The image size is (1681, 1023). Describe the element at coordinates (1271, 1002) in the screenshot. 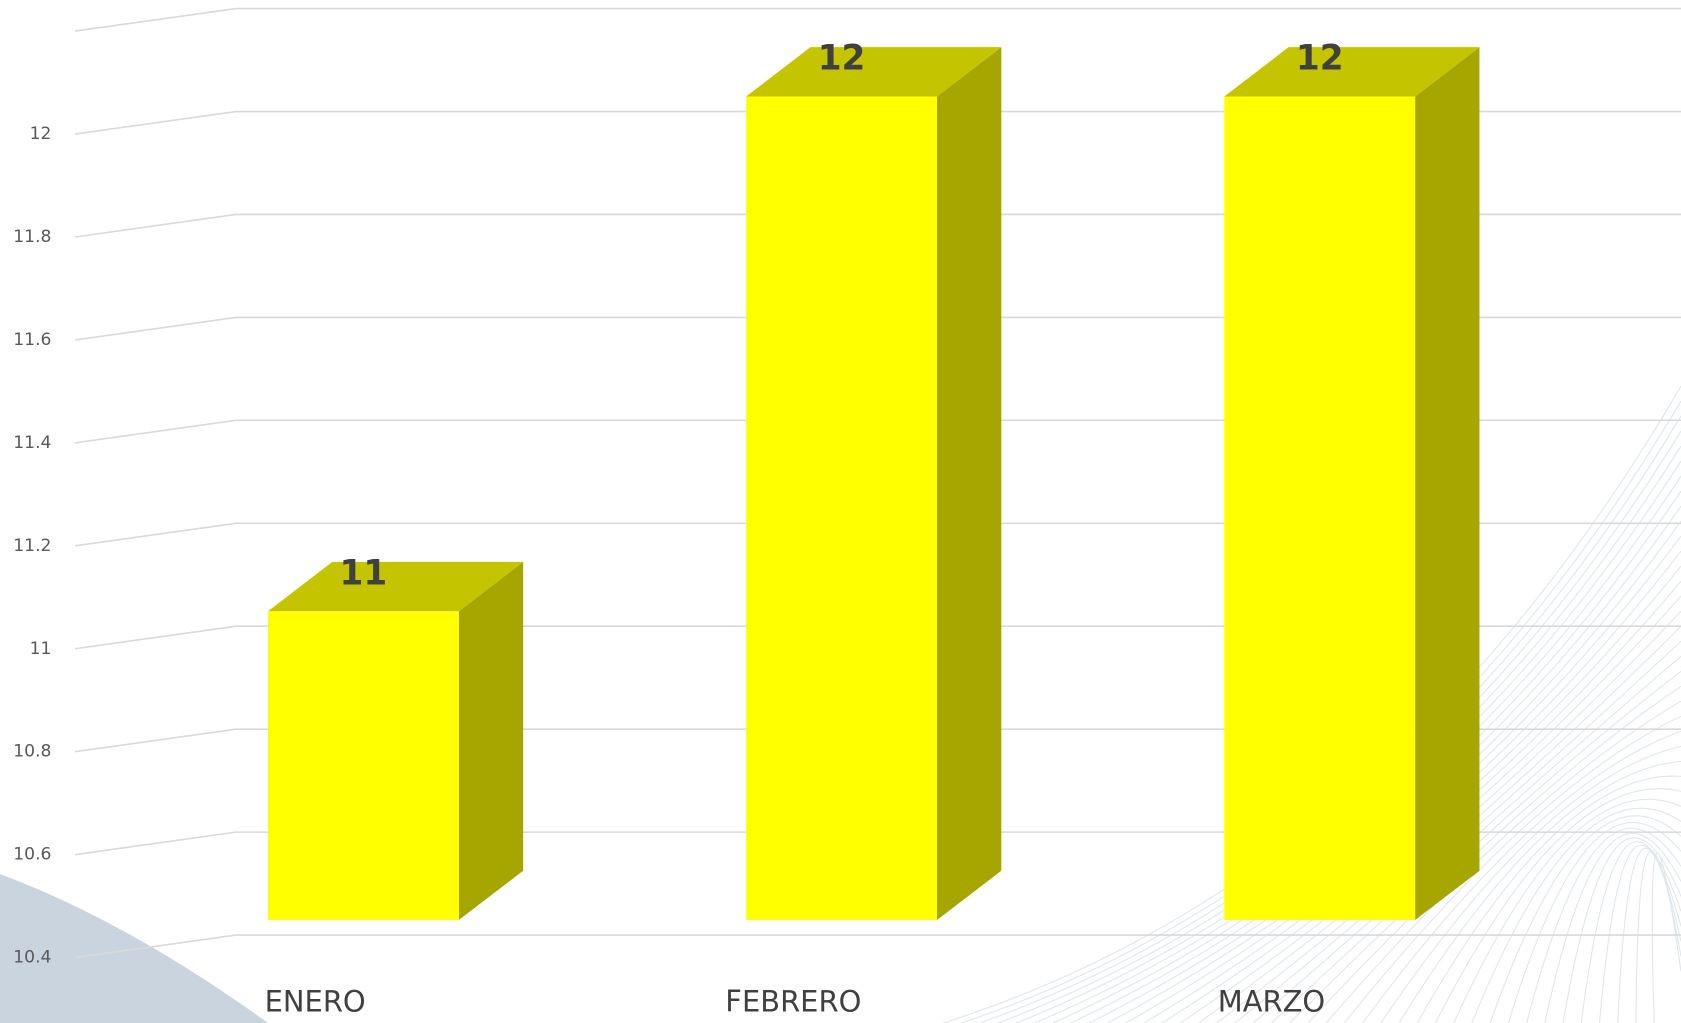

I see `x-tick-label: MARZO` at that location.